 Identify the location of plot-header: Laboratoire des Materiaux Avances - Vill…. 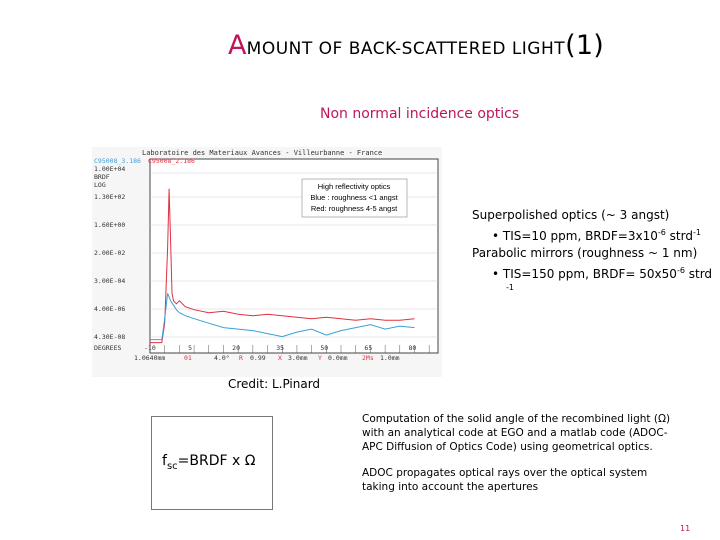
(262, 153).